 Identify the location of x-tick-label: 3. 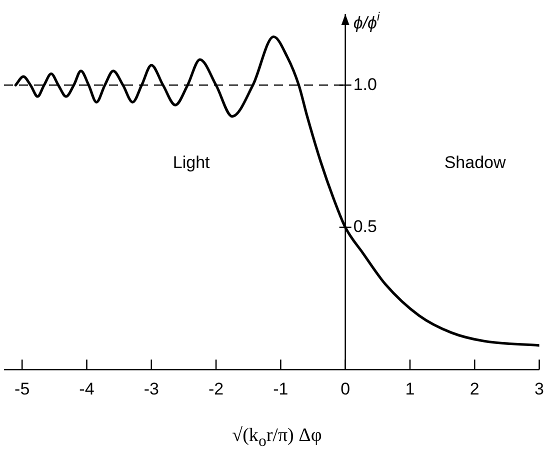
(539, 388).